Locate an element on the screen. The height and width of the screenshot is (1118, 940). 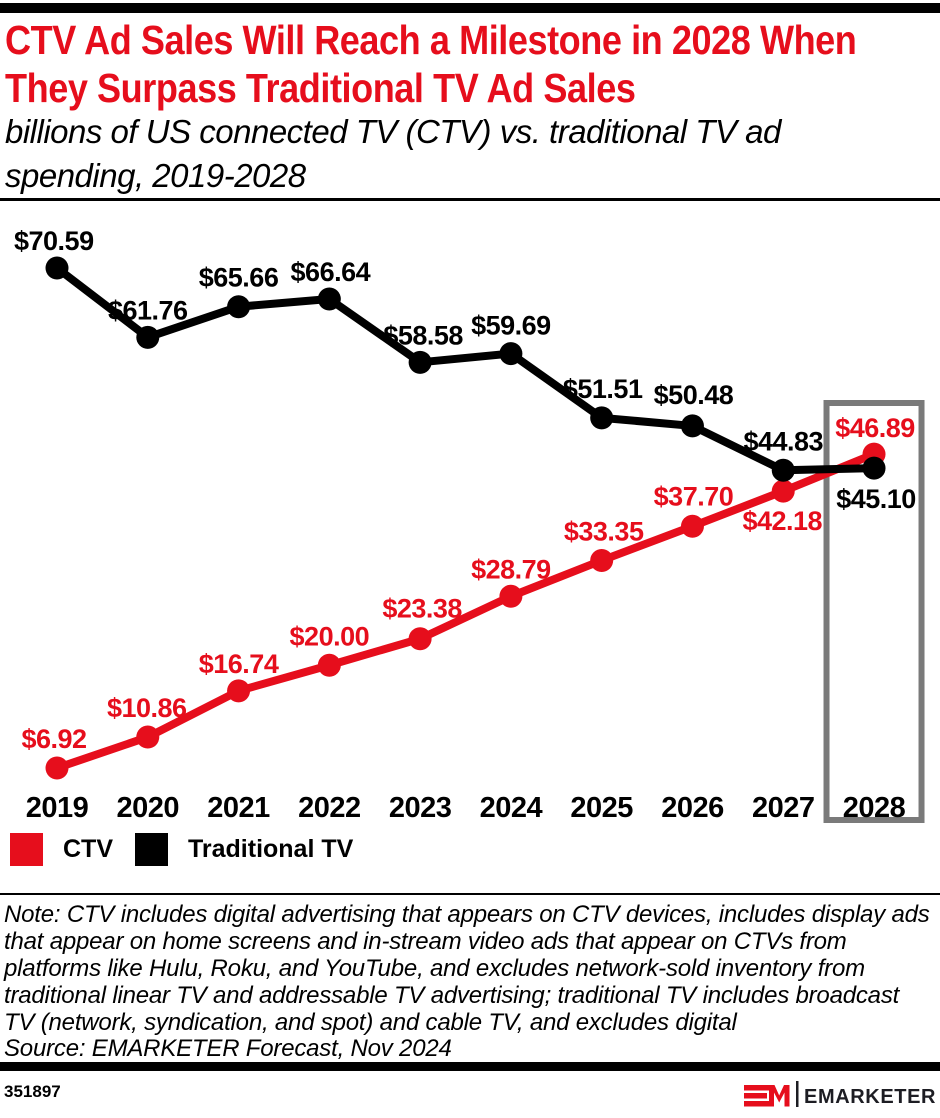
x-axis-label-2028: 2028 is located at coordinates (874, 808).